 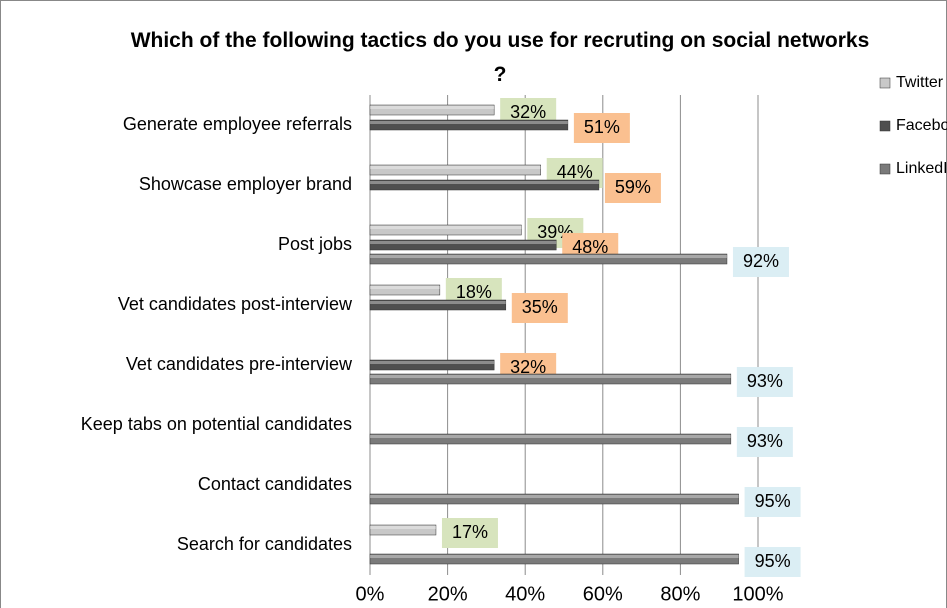 I want to click on legend-label: Twitter, so click(x=920, y=82).